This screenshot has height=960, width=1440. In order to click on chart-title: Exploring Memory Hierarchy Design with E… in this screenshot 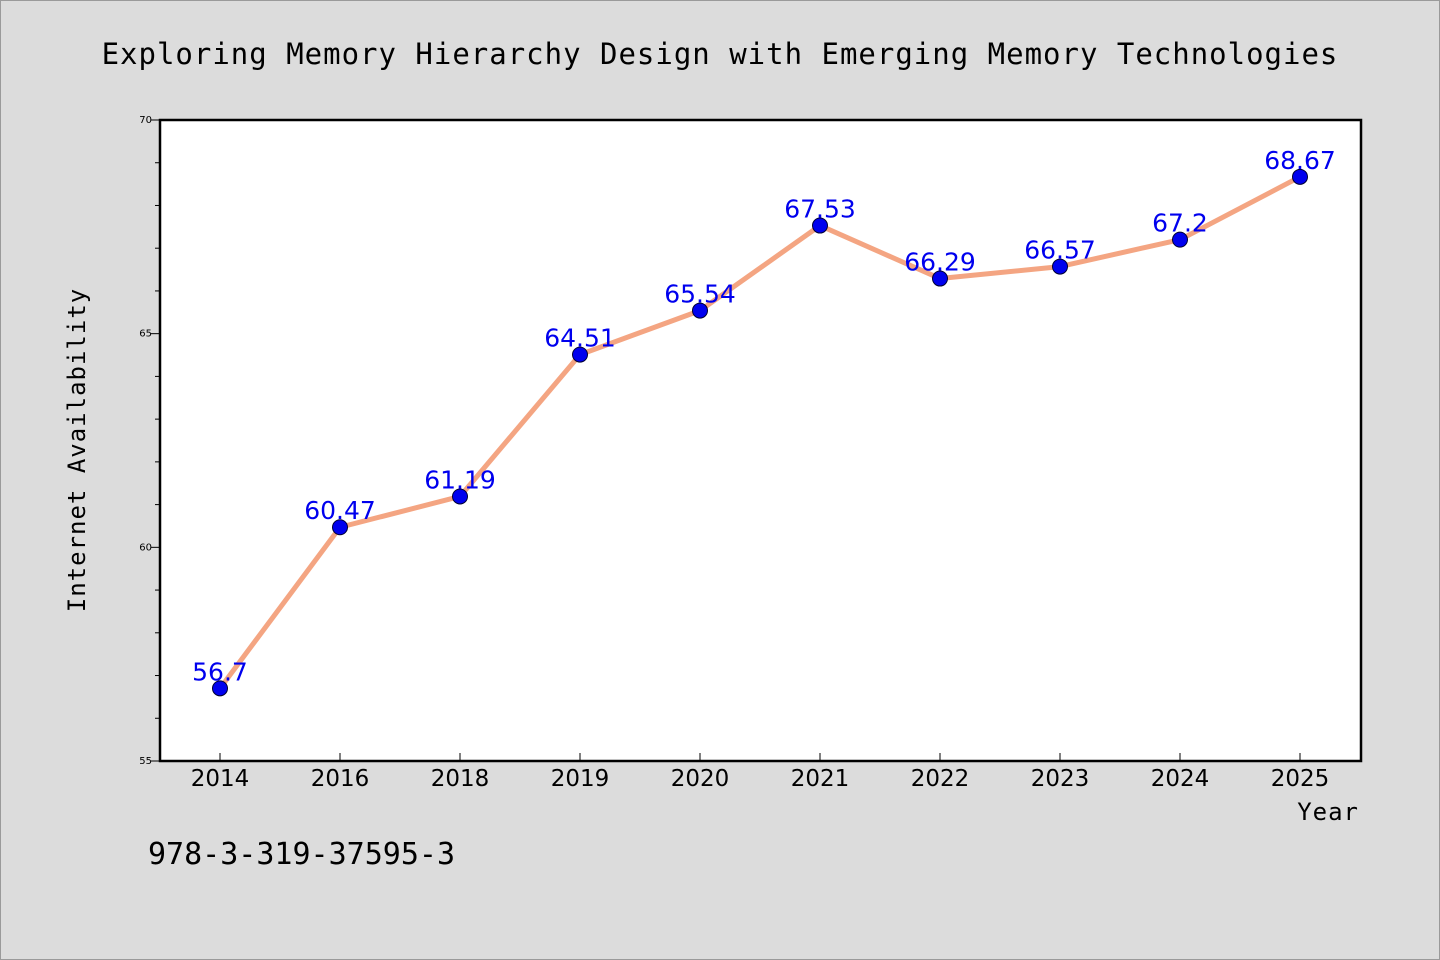, I will do `click(720, 54)`.